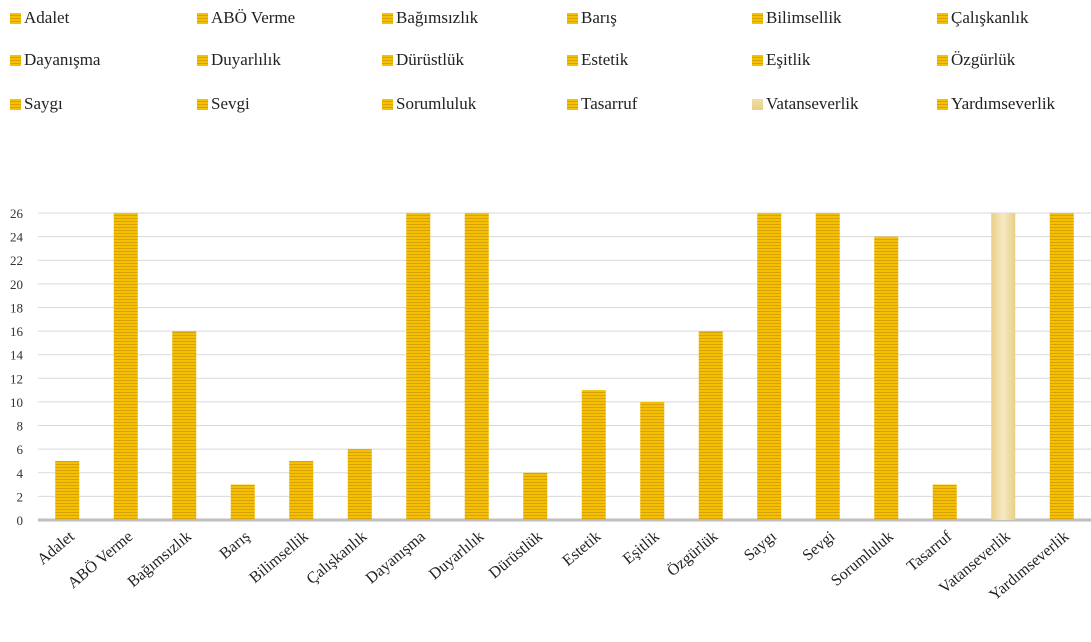  I want to click on x-tick-label: Sorumluluk, so click(862, 559).